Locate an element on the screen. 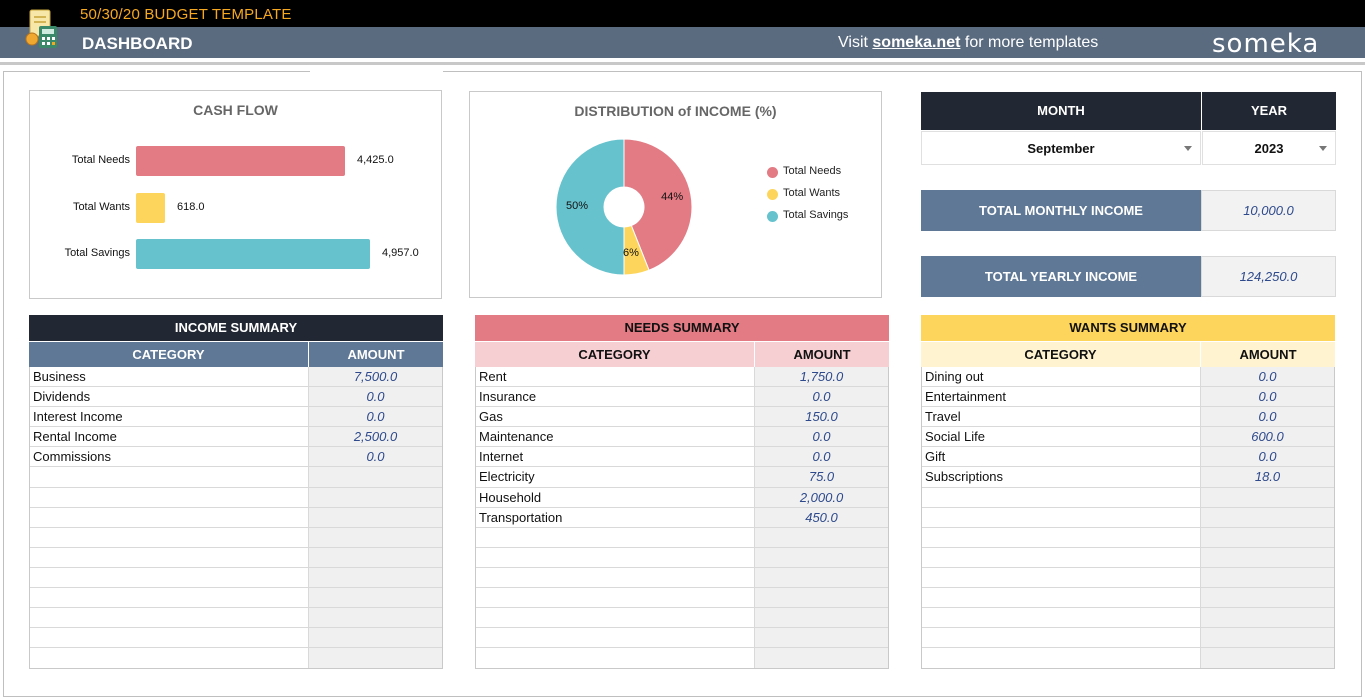 This screenshot has width=1365, height=700. category-cell: Interest Income is located at coordinates (169, 417).